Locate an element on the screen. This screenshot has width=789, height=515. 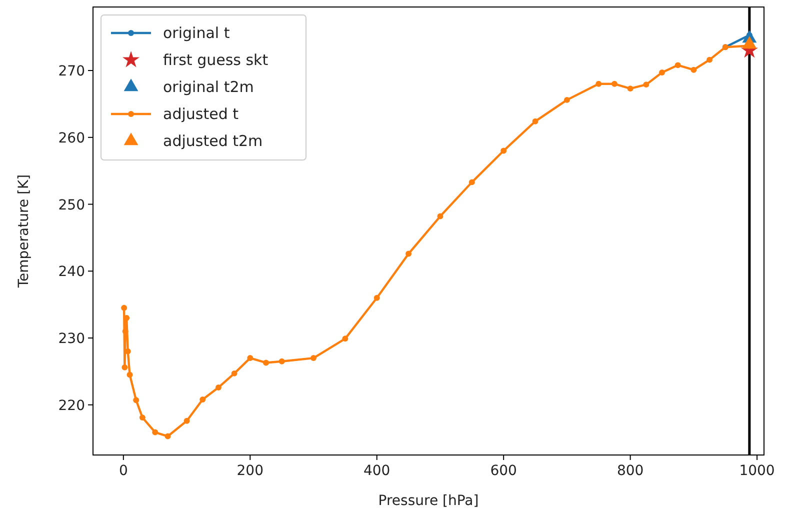
y-axis-title: Temperature [K] is located at coordinates (24, 231).